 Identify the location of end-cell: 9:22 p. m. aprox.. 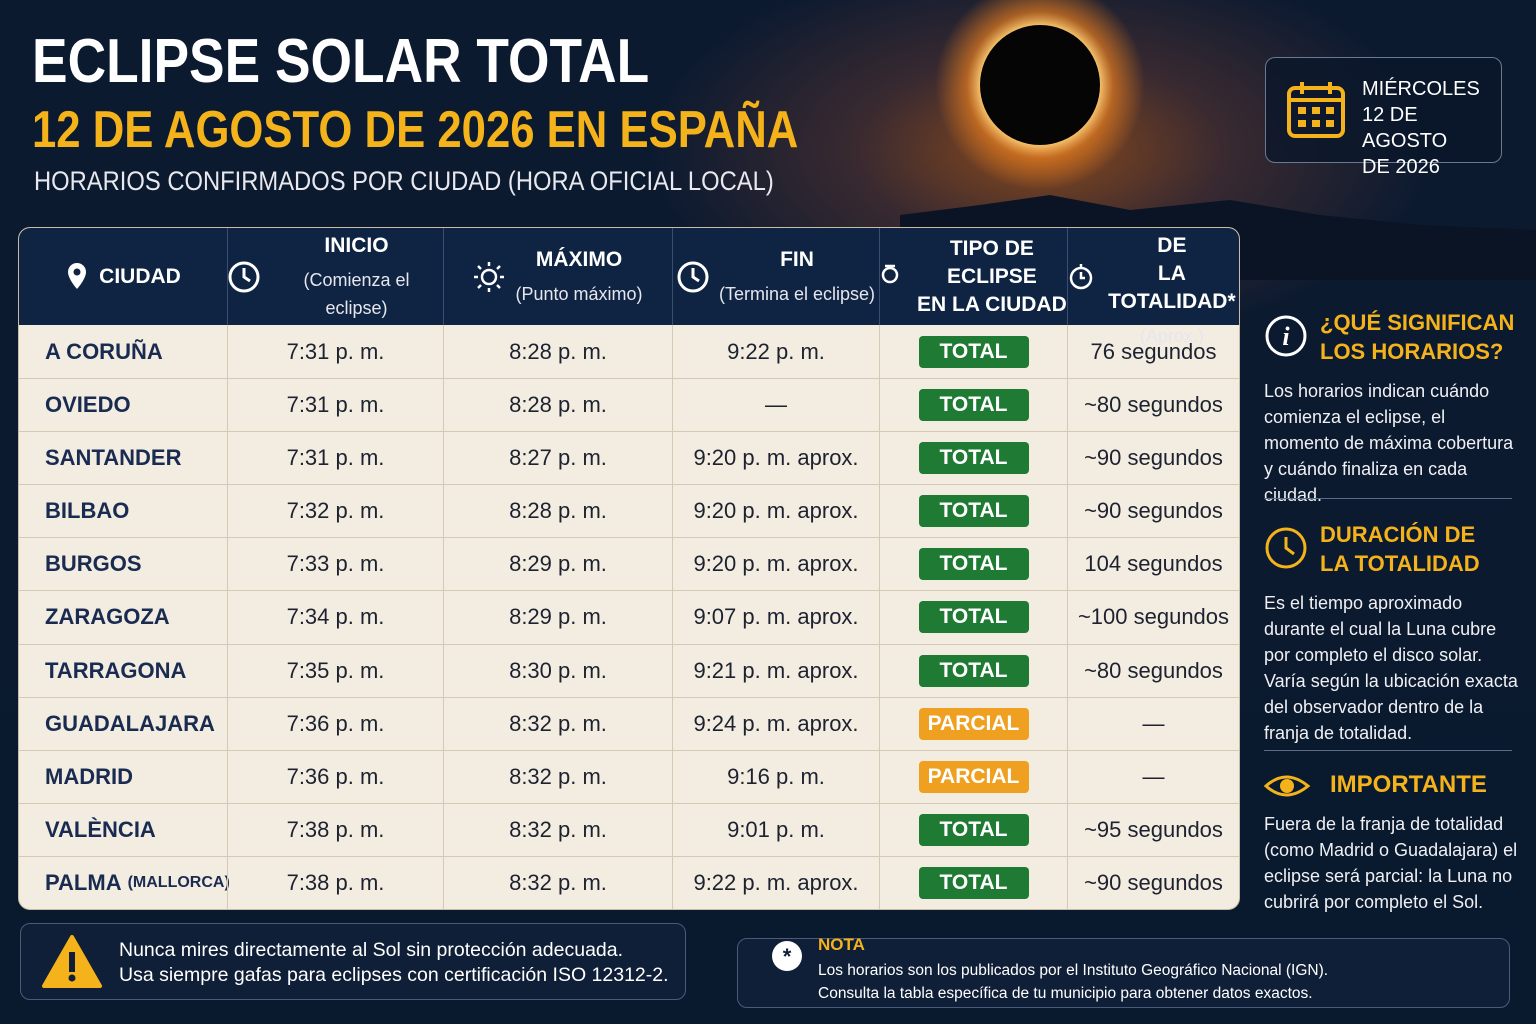
(775, 882).